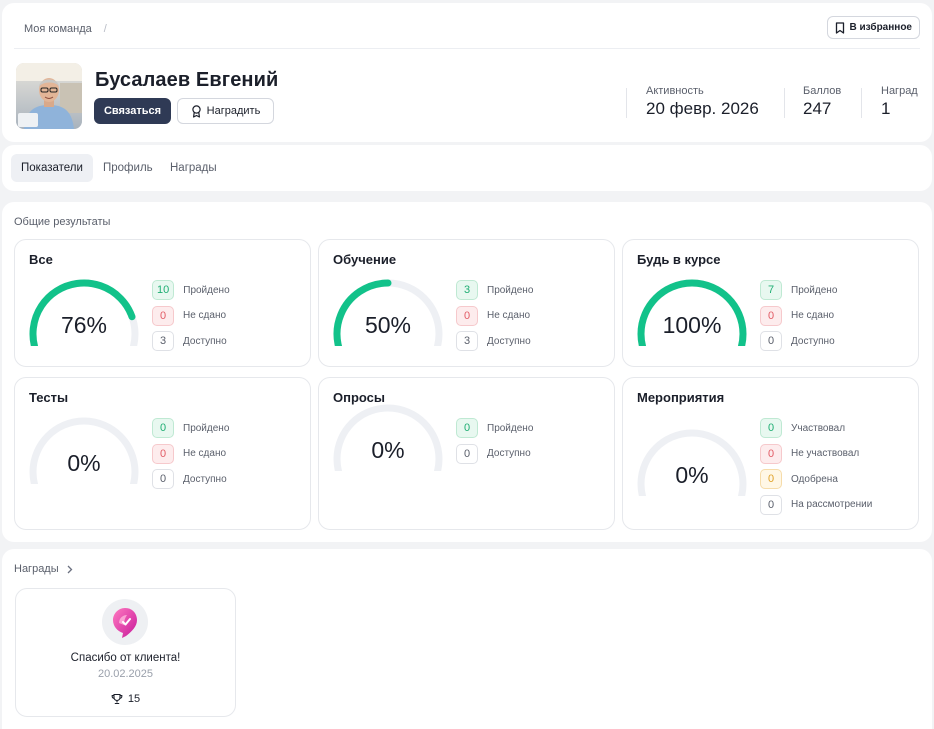 This screenshot has height=729, width=934. I want to click on awards-title: Награды, so click(36, 569).